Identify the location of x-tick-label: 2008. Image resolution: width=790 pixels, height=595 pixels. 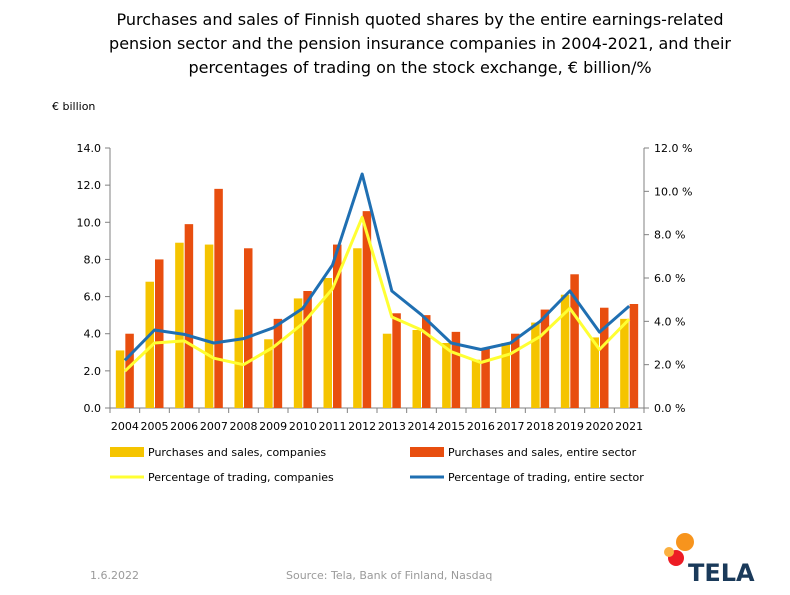
(244, 426).